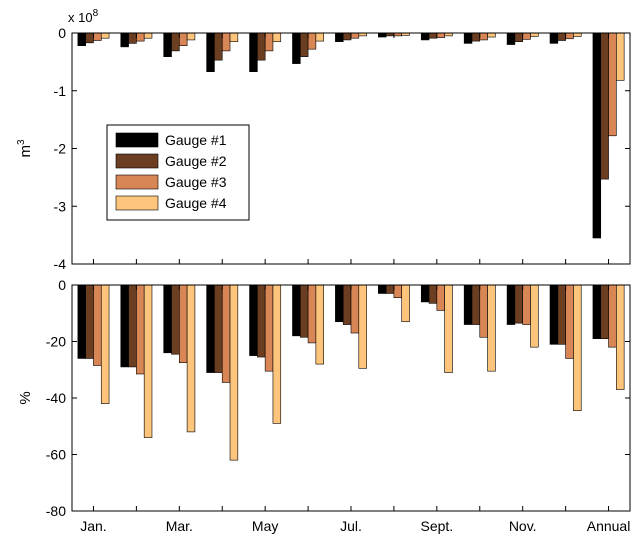 This screenshot has height=536, width=639. Describe the element at coordinates (62, 33) in the screenshot. I see `top-ytick-label: 0` at that location.